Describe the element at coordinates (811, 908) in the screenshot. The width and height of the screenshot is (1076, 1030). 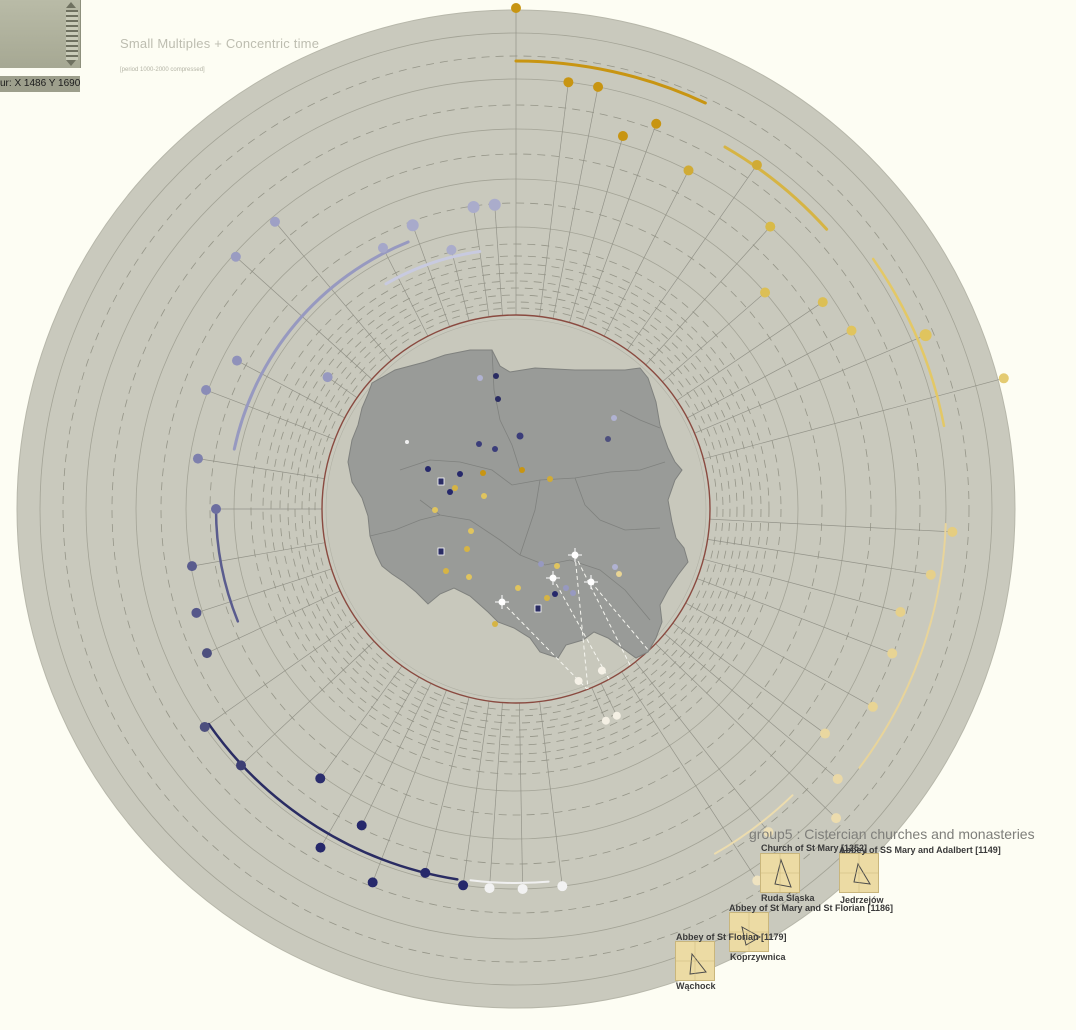
I see `site-name-label: Abbey of St Mary and St Florian [1186]` at that location.